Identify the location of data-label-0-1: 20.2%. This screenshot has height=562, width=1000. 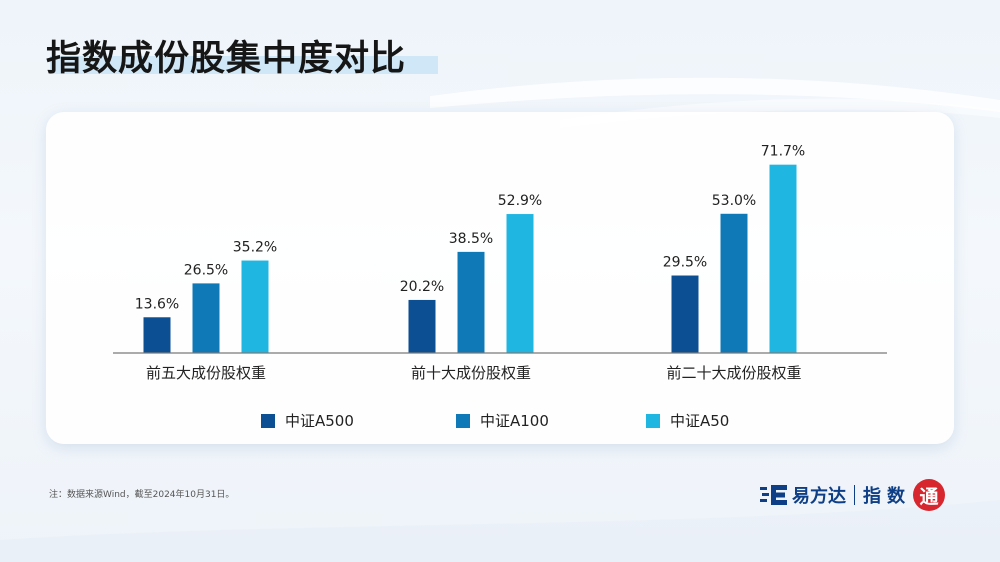
(422, 287).